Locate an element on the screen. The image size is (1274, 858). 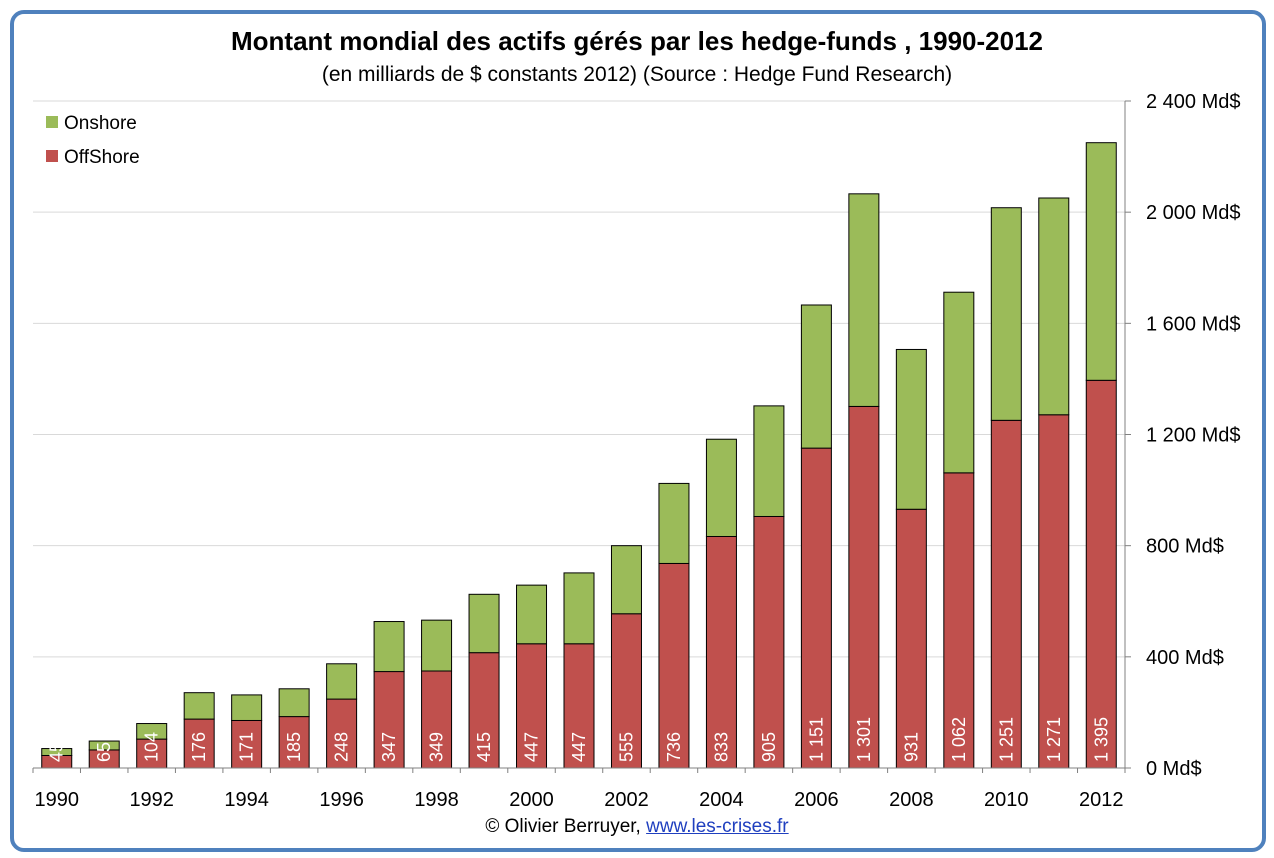
bar-data-label: 104 is located at coordinates (152, 747).